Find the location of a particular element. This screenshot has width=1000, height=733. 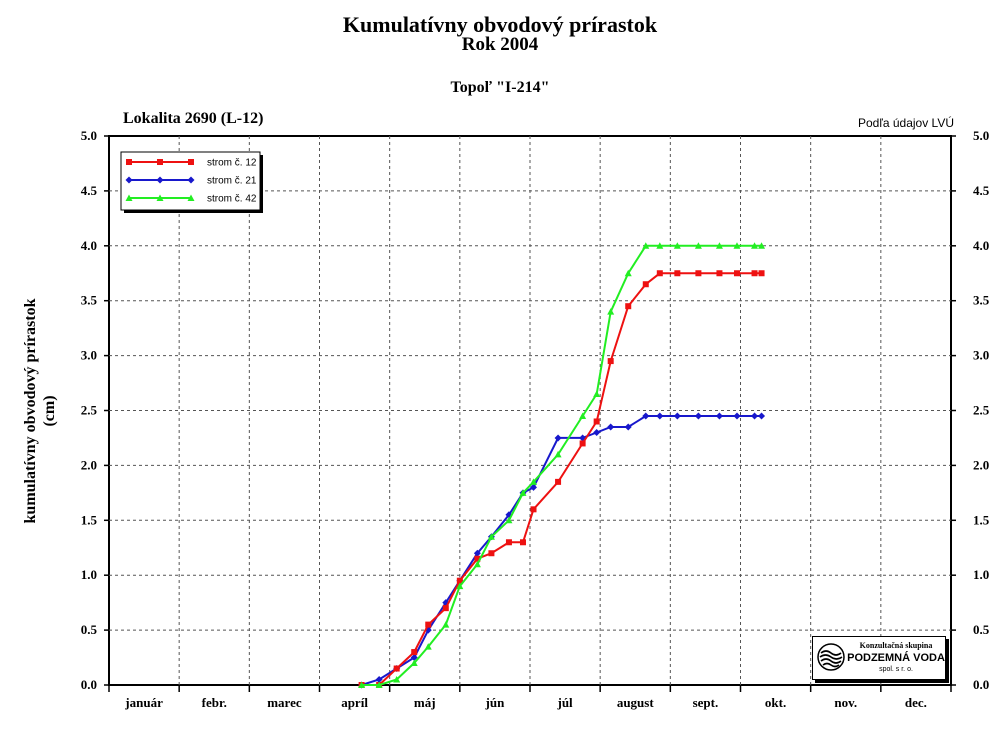

y-tick-label-right: 0.5 is located at coordinates (981, 629).